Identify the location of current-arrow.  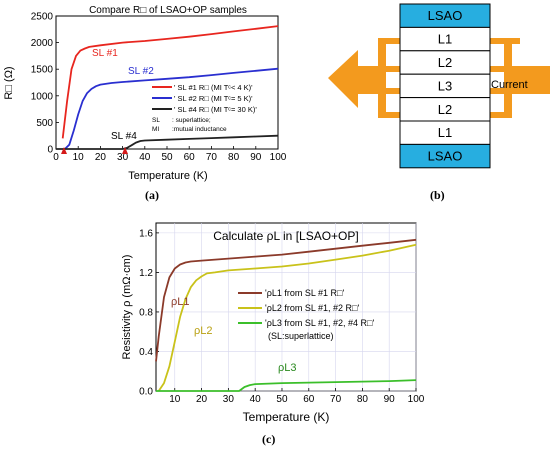
(439, 78).